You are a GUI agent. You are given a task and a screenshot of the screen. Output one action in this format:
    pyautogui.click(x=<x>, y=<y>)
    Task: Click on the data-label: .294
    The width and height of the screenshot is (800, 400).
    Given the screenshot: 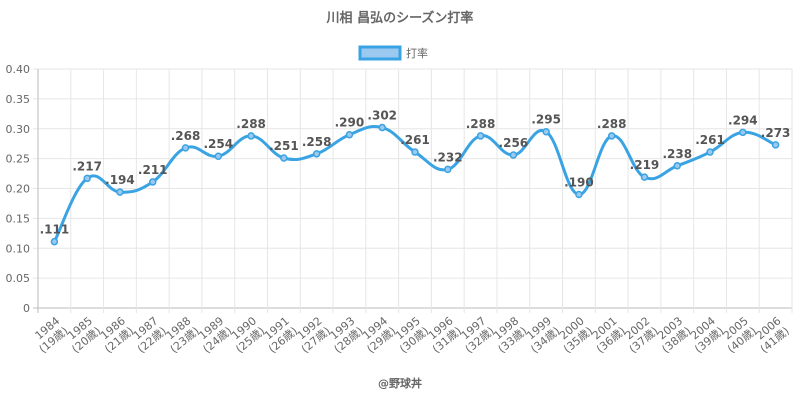 What is the action you would take?
    pyautogui.click(x=743, y=120)
    